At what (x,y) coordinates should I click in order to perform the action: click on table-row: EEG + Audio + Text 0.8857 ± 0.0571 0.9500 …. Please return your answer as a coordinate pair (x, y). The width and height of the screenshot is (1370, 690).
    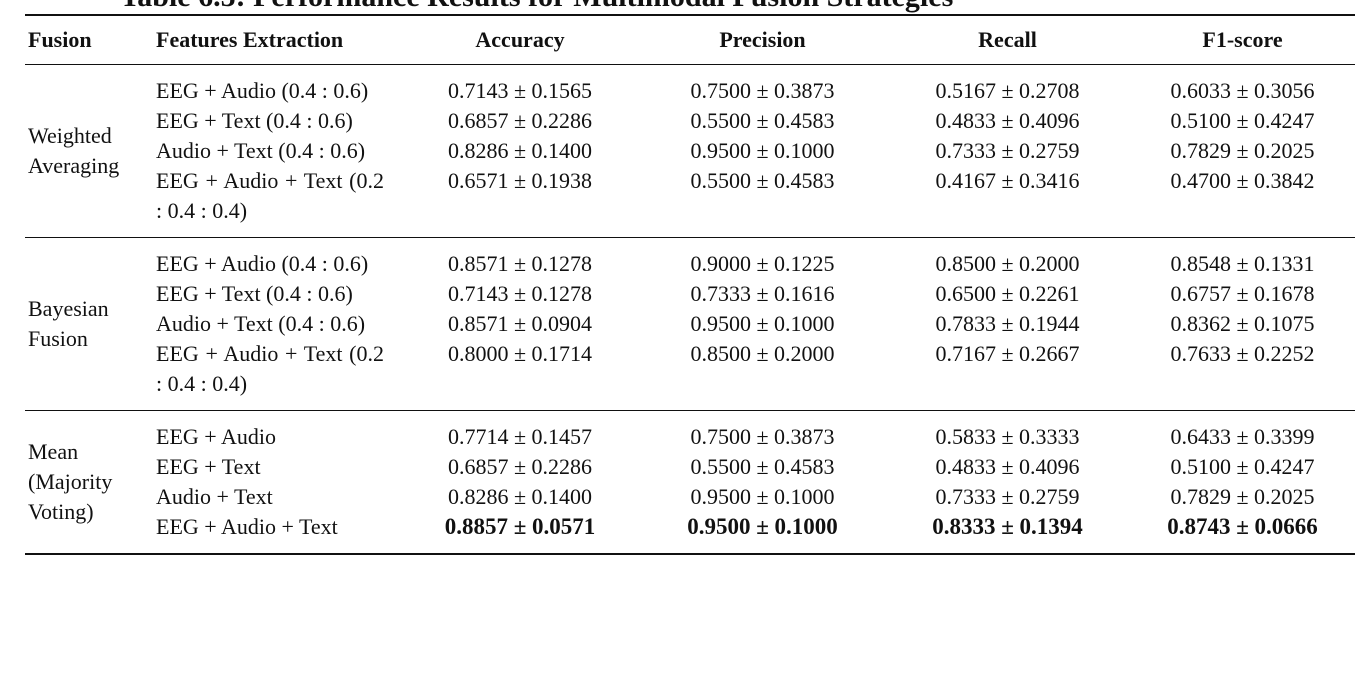
    Looking at the image, I should click on (690, 533).